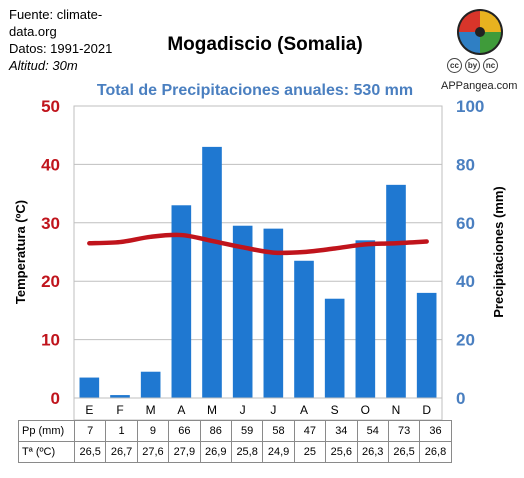 Image resolution: width=524 pixels, height=478 pixels. What do you see at coordinates (435, 452) in the screenshot?
I see `temp-cell: 26,8` at bounding box center [435, 452].